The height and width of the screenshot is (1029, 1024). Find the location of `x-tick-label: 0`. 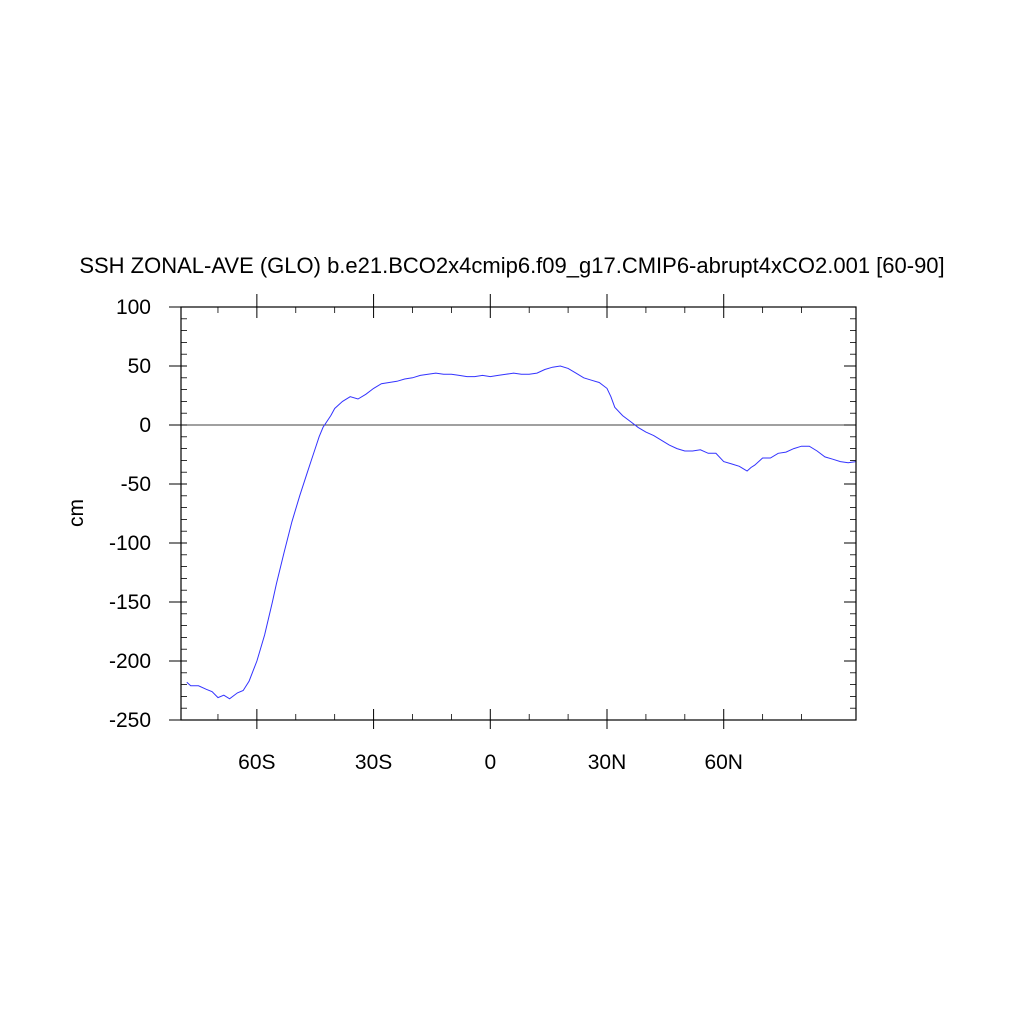

x-tick-label: 0 is located at coordinates (490, 762).